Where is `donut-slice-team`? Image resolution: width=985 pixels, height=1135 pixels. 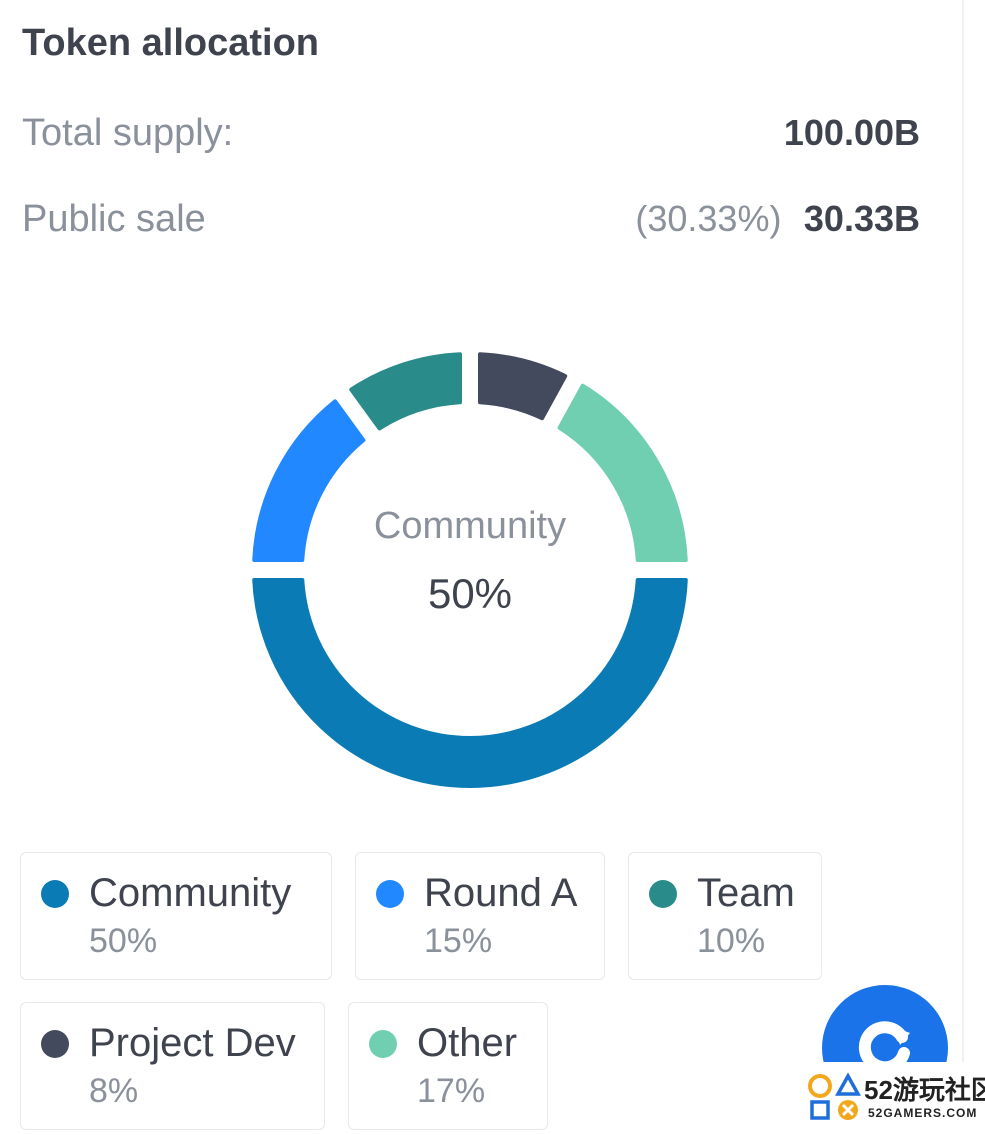
donut-slice-team is located at coordinates (406, 391).